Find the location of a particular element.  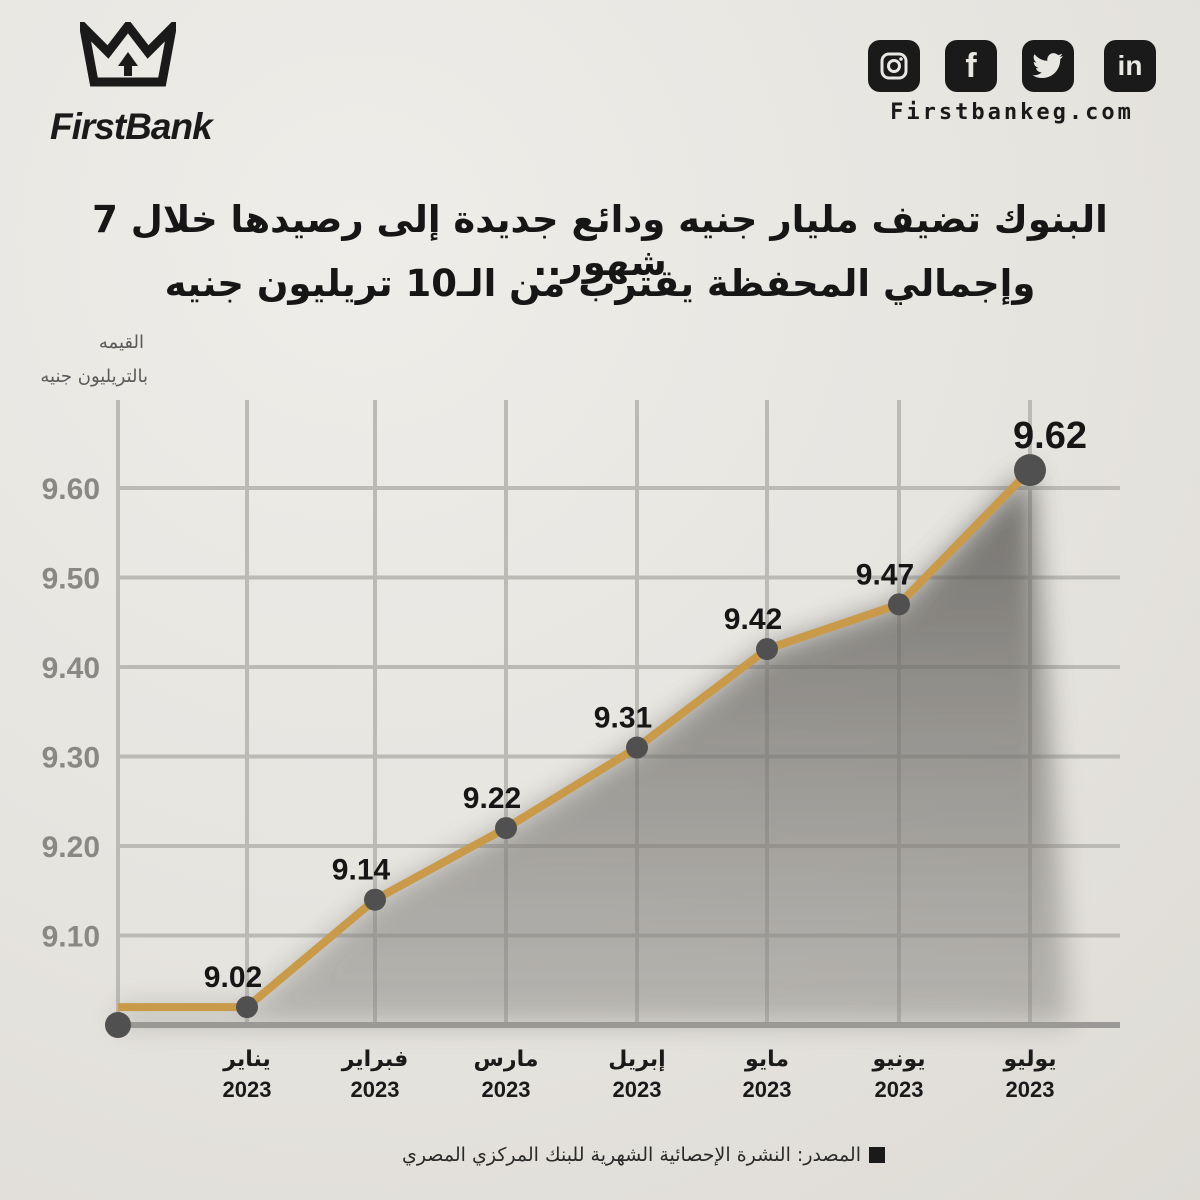

origin-point is located at coordinates (118, 1025).